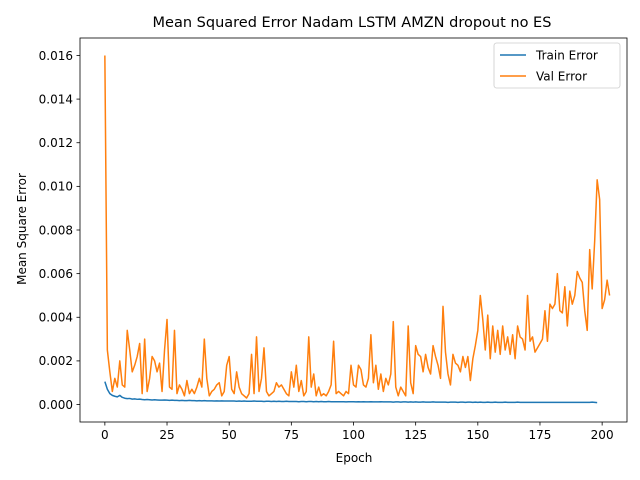 This screenshot has height=480, width=640. What do you see at coordinates (56, 274) in the screenshot?
I see `y-tick-label: 0.006` at bounding box center [56, 274].